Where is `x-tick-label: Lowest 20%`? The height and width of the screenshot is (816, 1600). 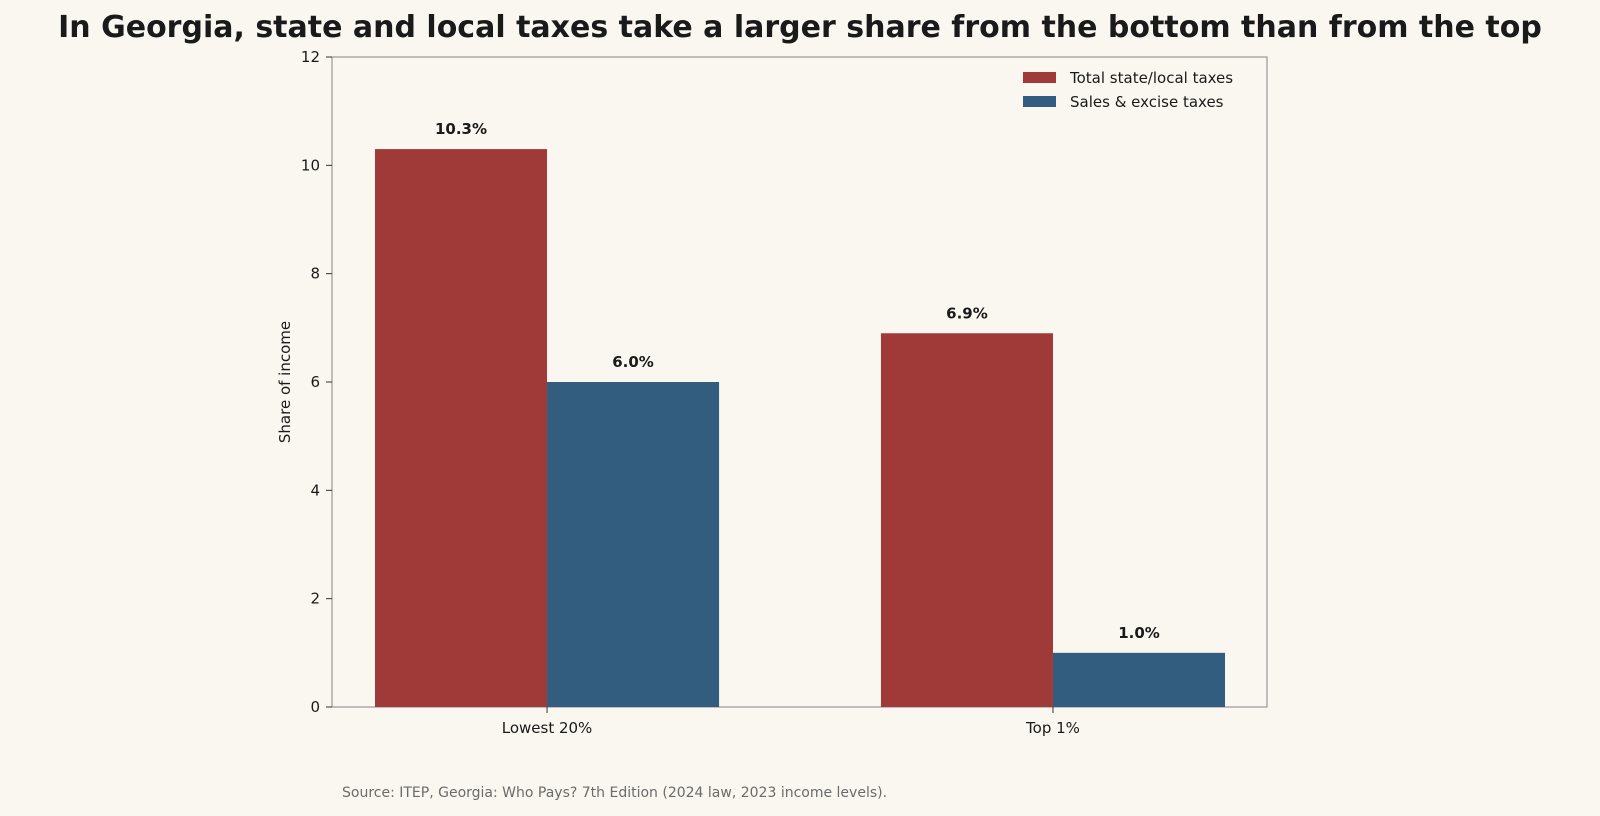 x-tick-label: Lowest 20% is located at coordinates (547, 728).